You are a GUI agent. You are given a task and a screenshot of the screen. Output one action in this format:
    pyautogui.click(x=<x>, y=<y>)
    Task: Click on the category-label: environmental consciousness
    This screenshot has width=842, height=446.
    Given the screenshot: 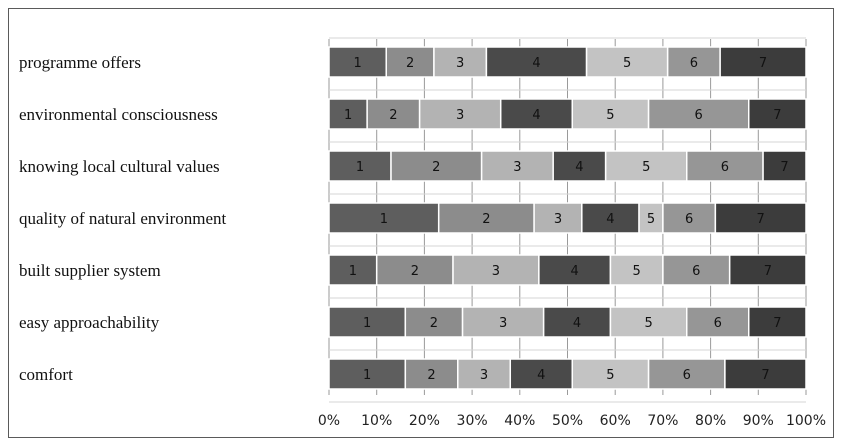 What is the action you would take?
    pyautogui.click(x=118, y=114)
    